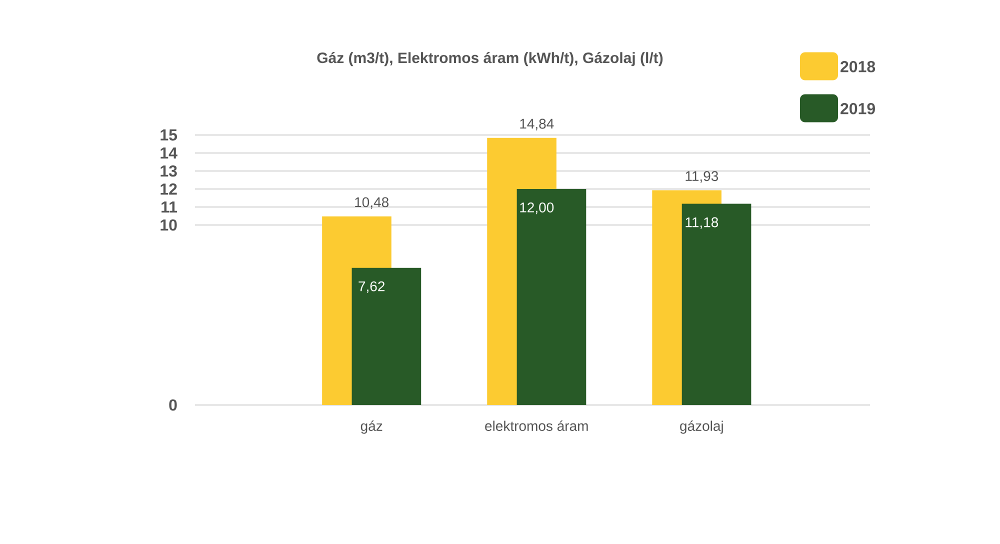  I want to click on y-tick-label: 10, so click(168, 225).